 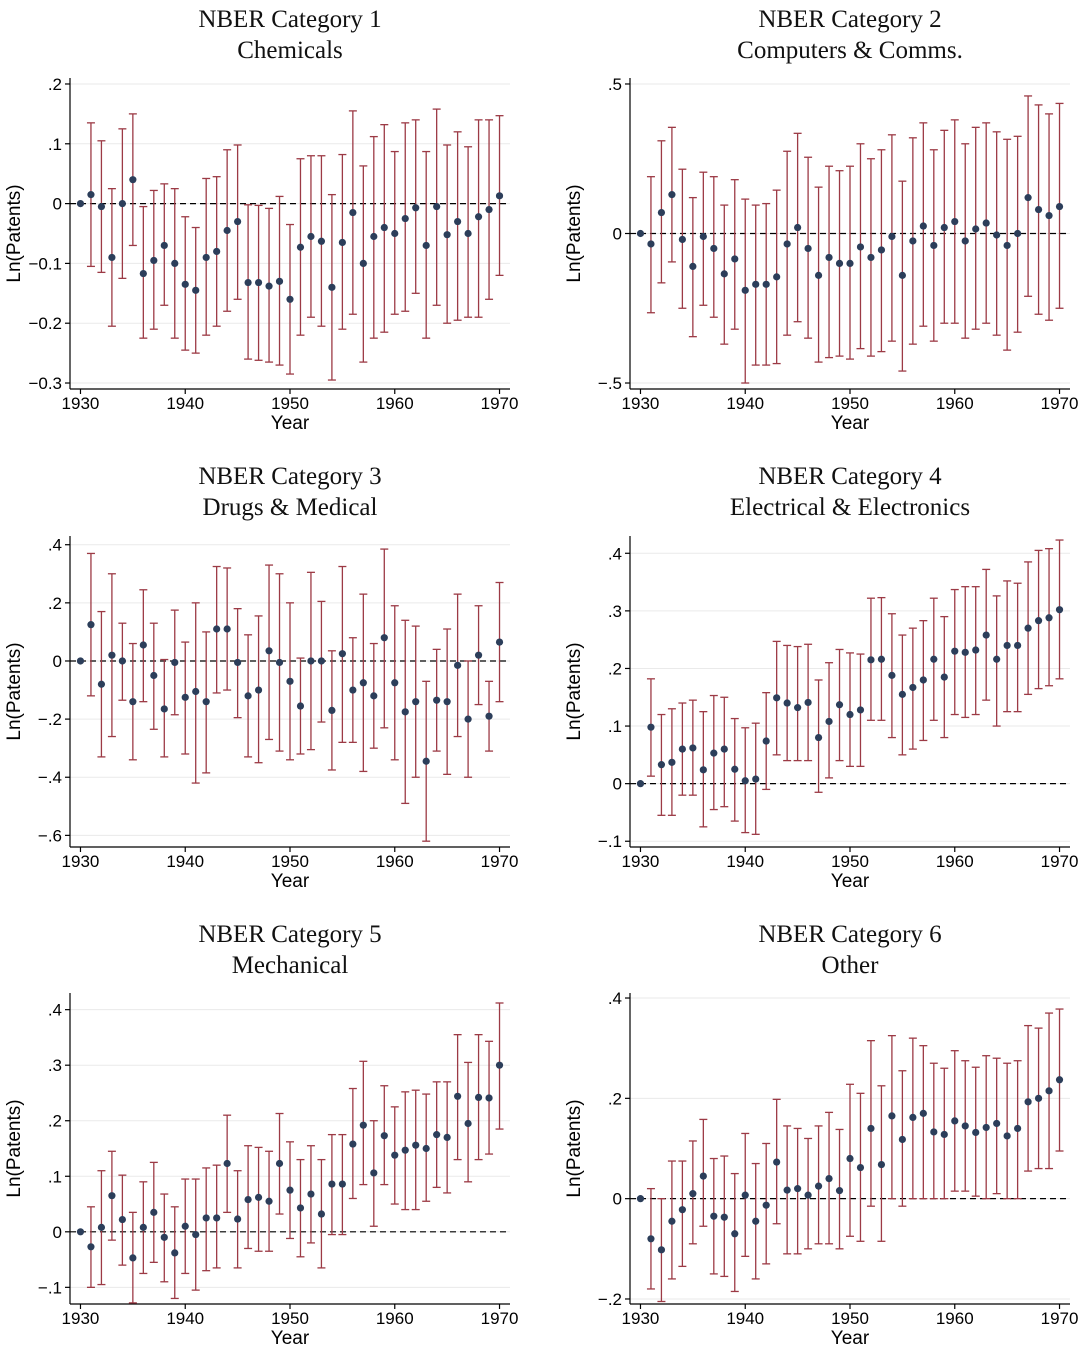 I want to click on y-tick-label: −.2, so click(x=610, y=1299).